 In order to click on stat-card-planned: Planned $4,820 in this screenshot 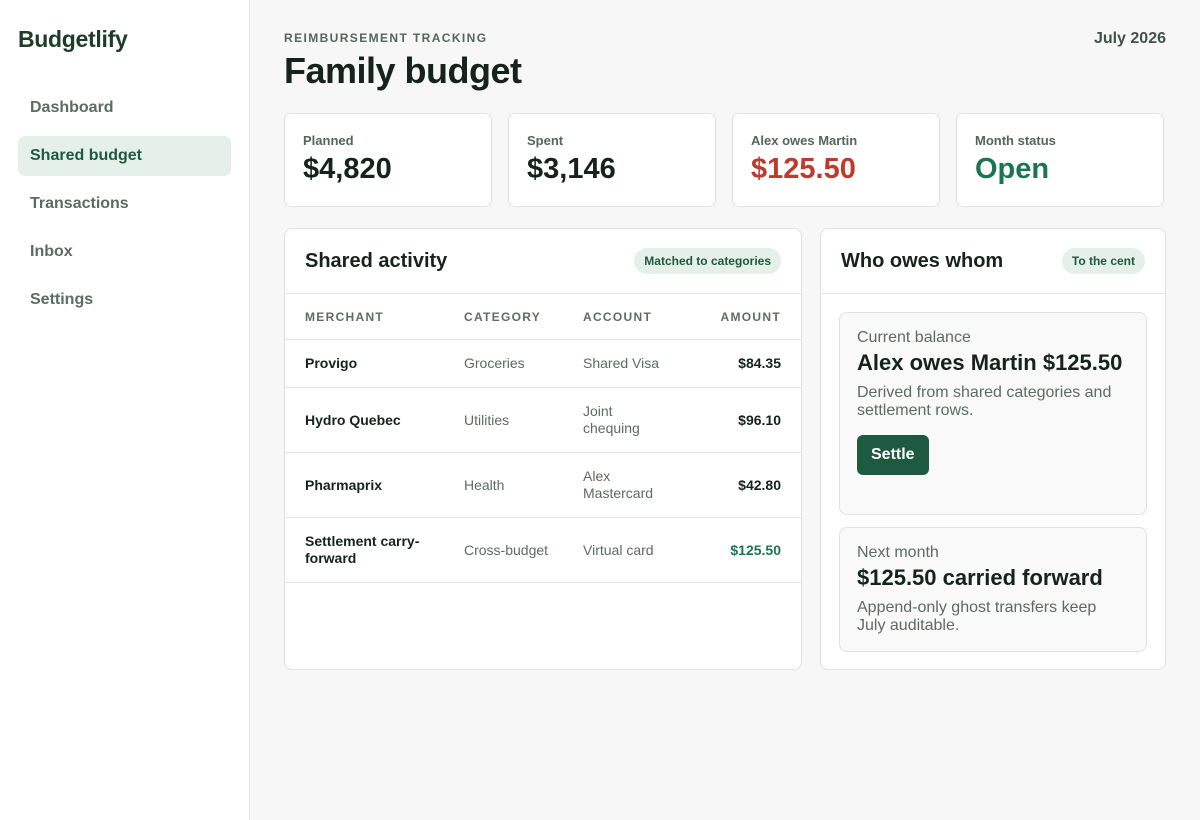, I will do `click(388, 160)`.